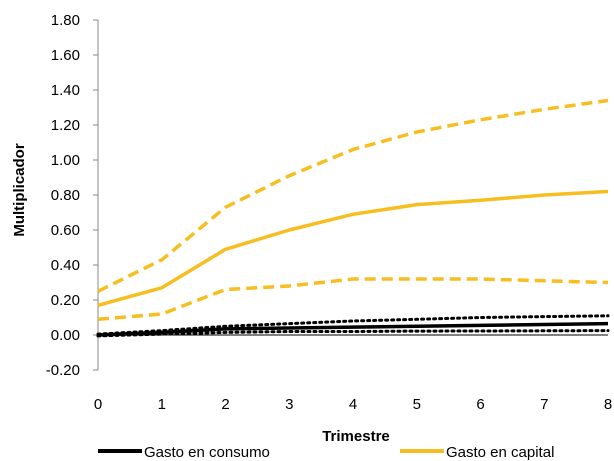 The width and height of the screenshot is (614, 461). I want to click on x-tick-label: 6, so click(480, 404).